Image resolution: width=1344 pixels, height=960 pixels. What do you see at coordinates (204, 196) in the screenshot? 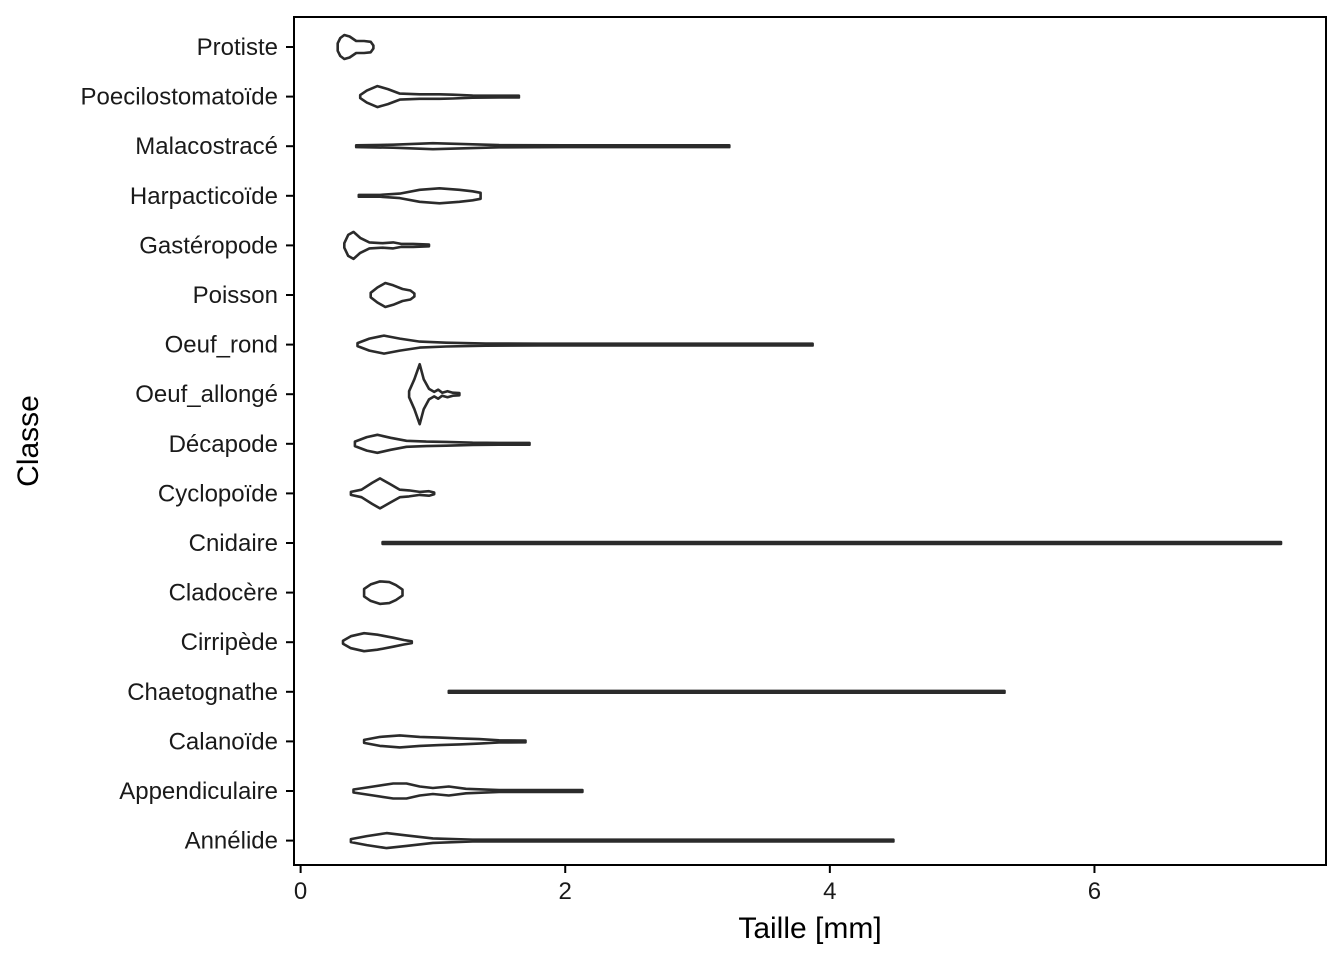
I see `y-tick-label: Harpacticoïde` at bounding box center [204, 196].